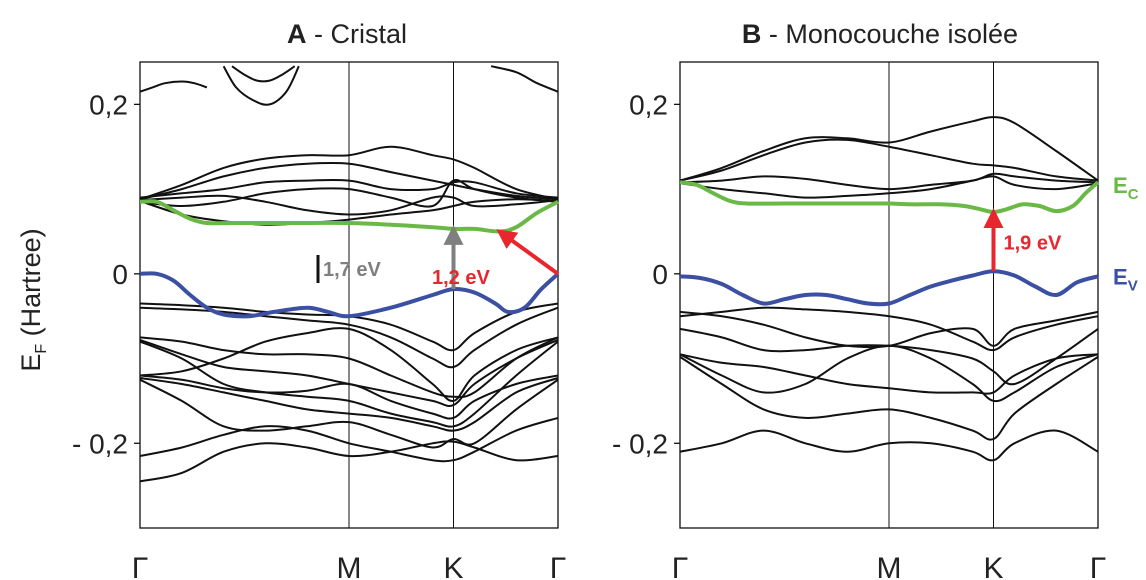 The width and height of the screenshot is (1146, 580). What do you see at coordinates (1126, 234) in the screenshot?
I see `panel-b-edge-labels: EC EV` at bounding box center [1126, 234].